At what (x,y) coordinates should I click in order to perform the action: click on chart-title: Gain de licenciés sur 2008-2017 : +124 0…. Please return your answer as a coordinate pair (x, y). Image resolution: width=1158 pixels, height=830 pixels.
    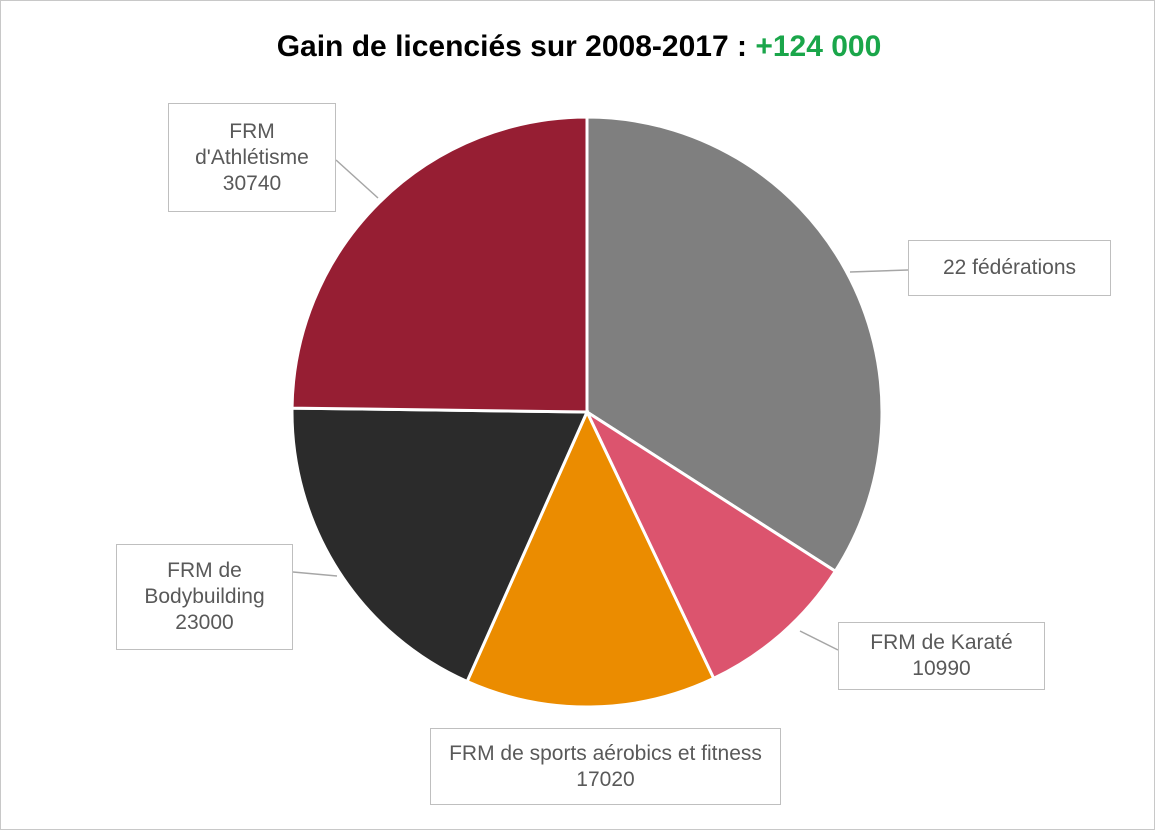
    Looking at the image, I should click on (579, 47).